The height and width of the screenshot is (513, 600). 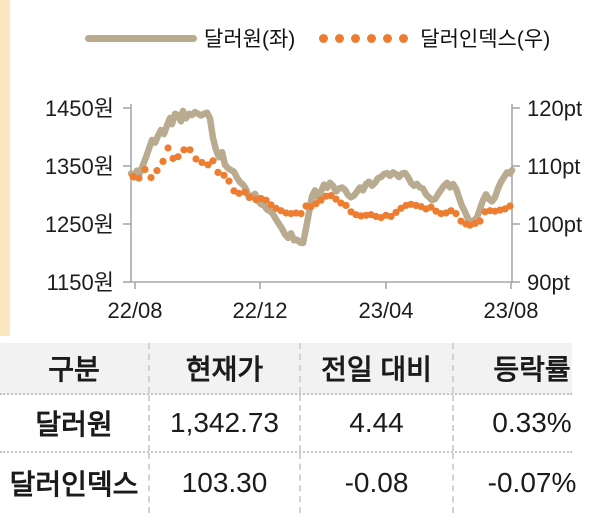 I want to click on x-axis-tick-label: 23/08, so click(x=510, y=310).